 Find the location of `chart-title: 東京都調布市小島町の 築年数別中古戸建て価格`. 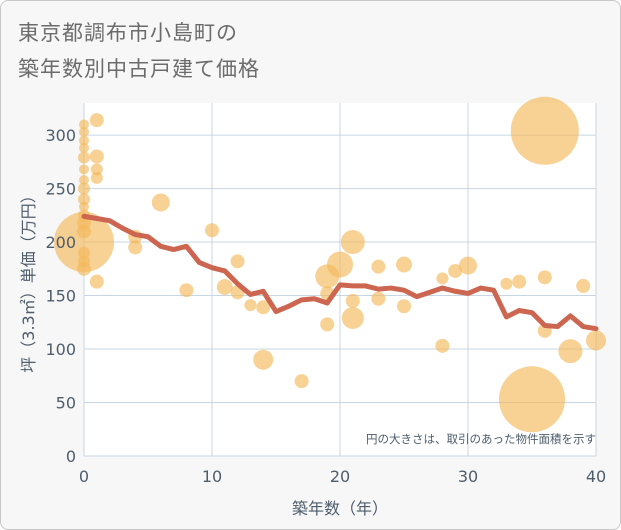

chart-title: 東京都調布市小島町の 築年数別中古戸建て価格 is located at coordinates (218, 51).